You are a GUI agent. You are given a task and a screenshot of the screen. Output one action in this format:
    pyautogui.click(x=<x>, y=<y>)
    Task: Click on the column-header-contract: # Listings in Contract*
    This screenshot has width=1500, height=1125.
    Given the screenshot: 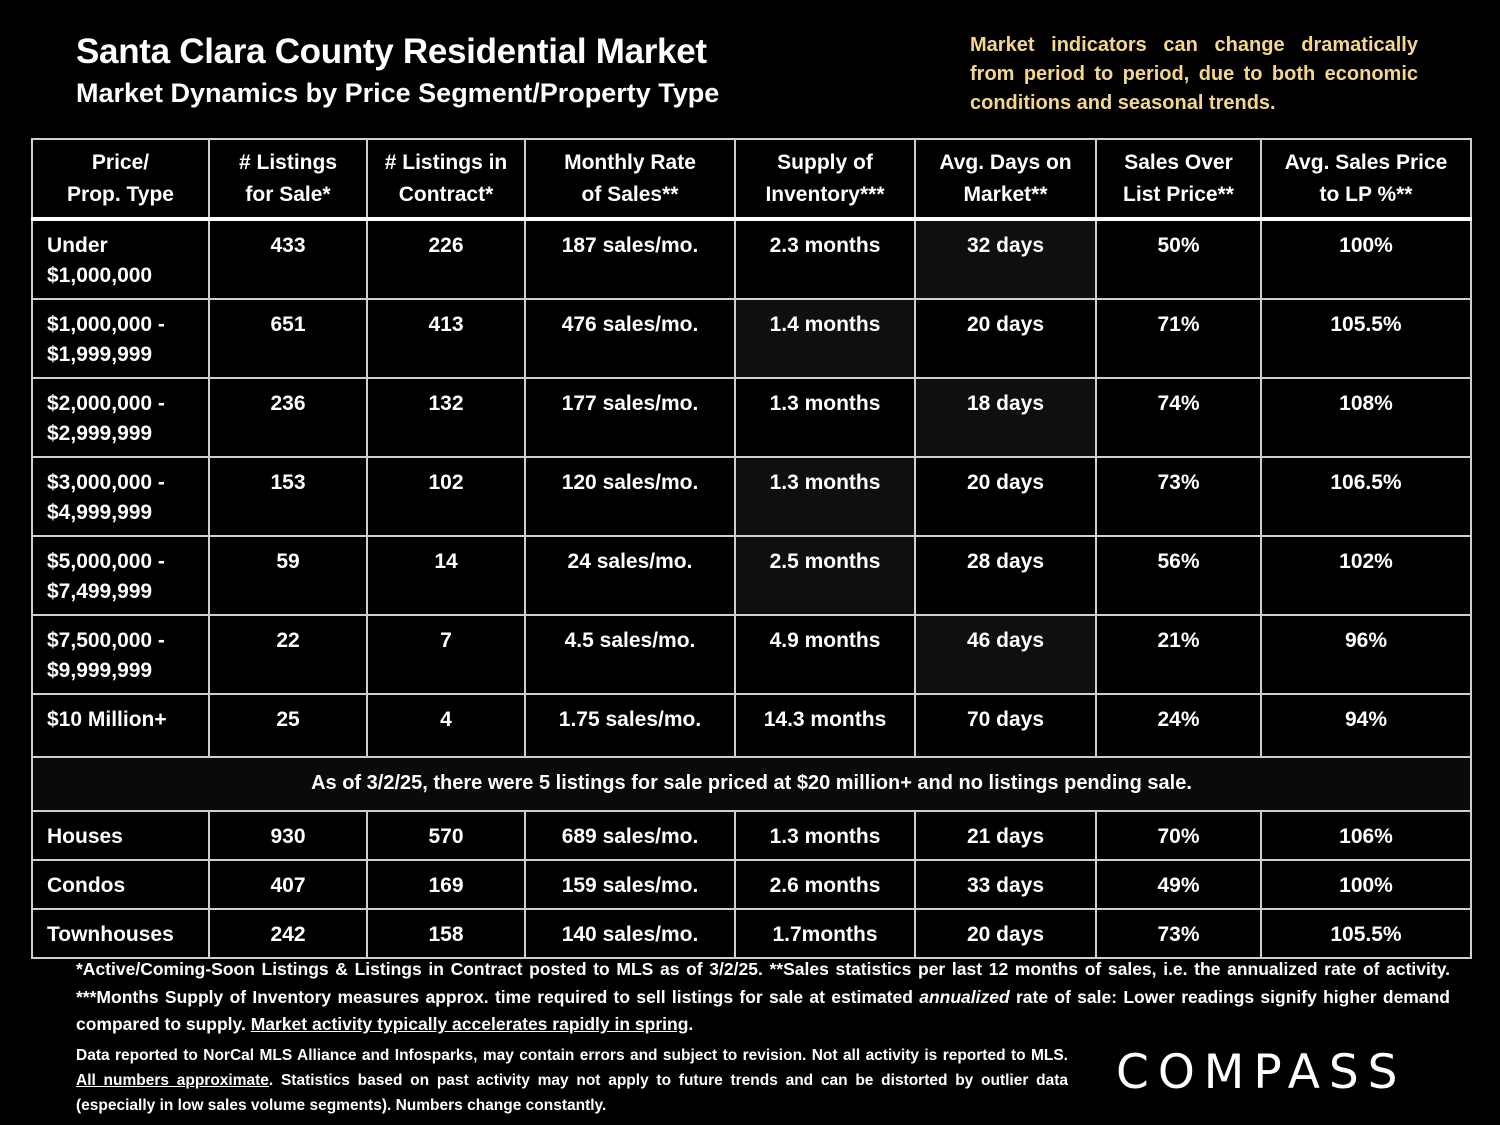 What is the action you would take?
    pyautogui.click(x=446, y=179)
    